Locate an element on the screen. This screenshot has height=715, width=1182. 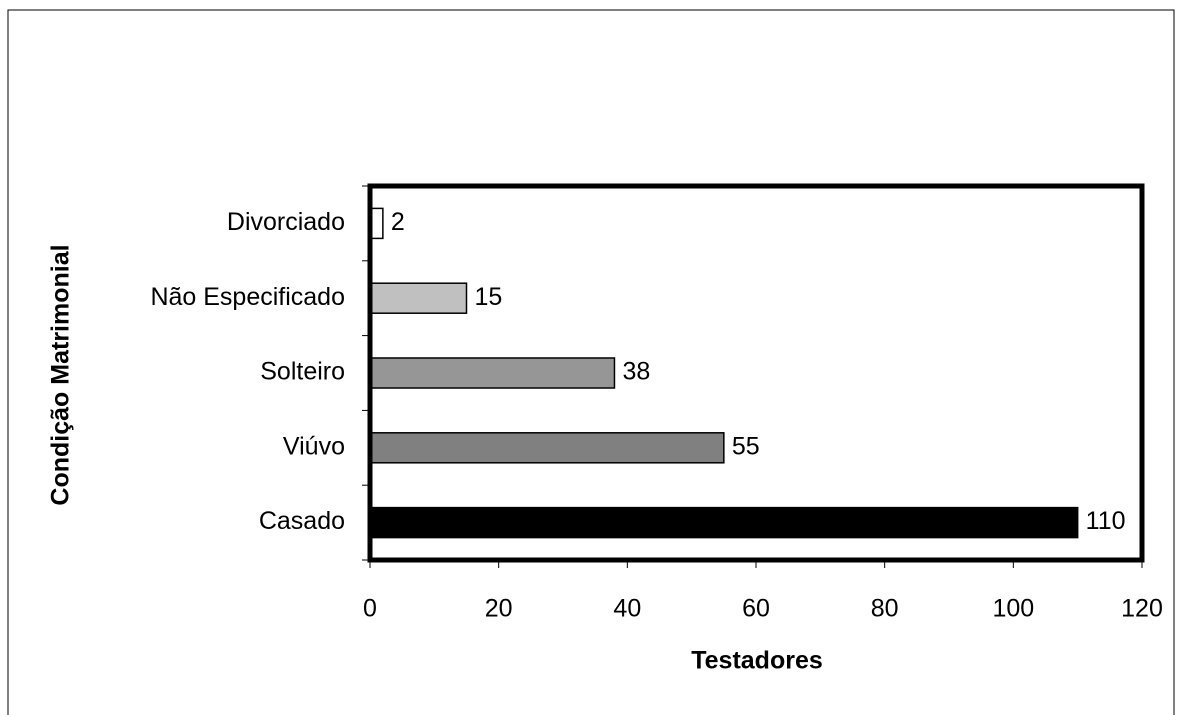
x-tick-label: 20 is located at coordinates (499, 609).